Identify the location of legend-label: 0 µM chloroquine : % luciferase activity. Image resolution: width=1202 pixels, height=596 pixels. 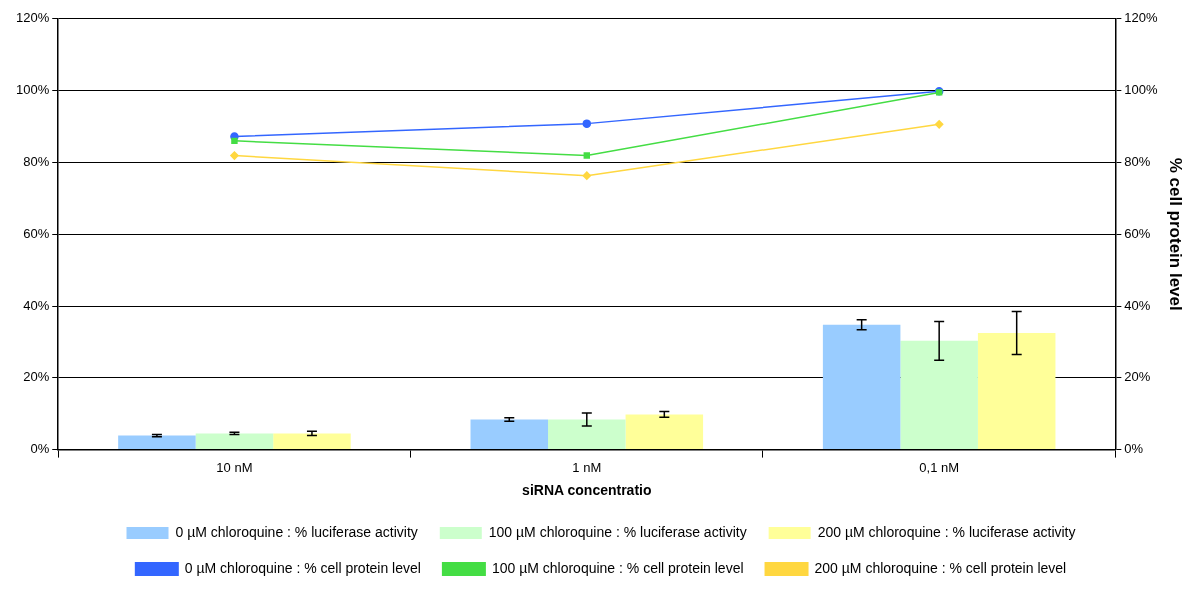
(296, 531).